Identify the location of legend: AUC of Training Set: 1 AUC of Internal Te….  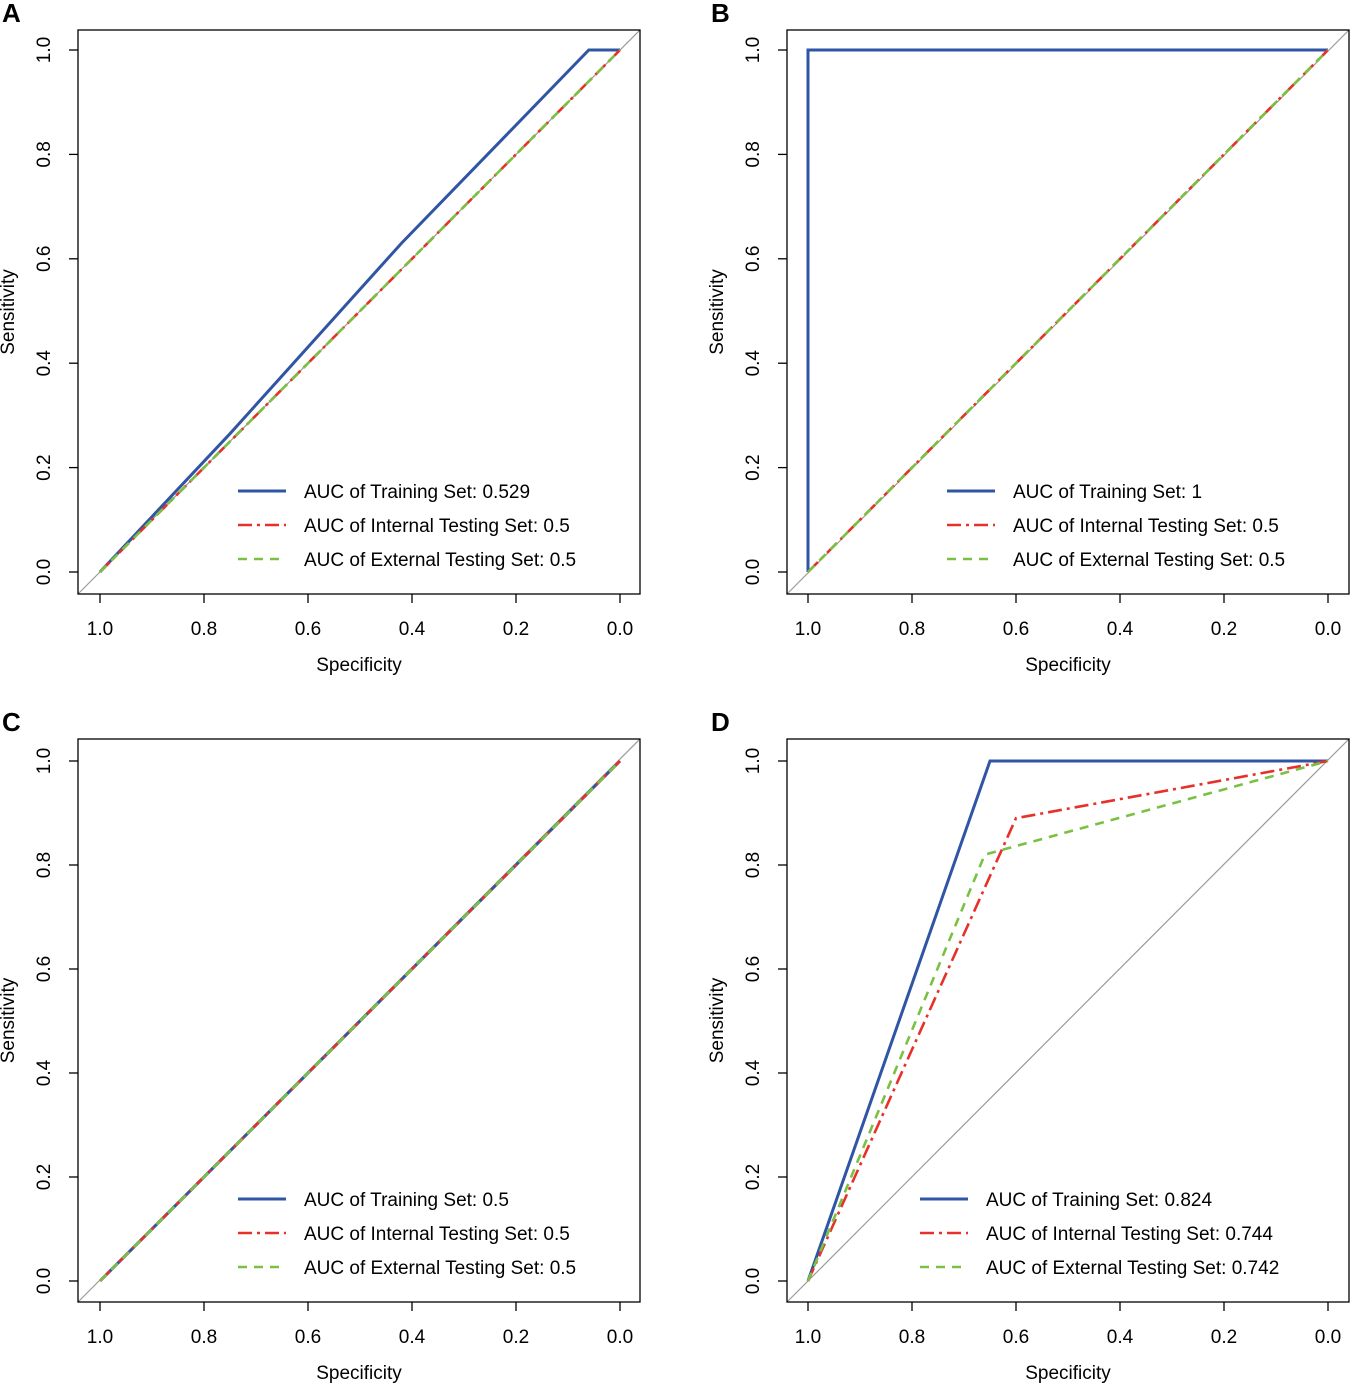
(1116, 526).